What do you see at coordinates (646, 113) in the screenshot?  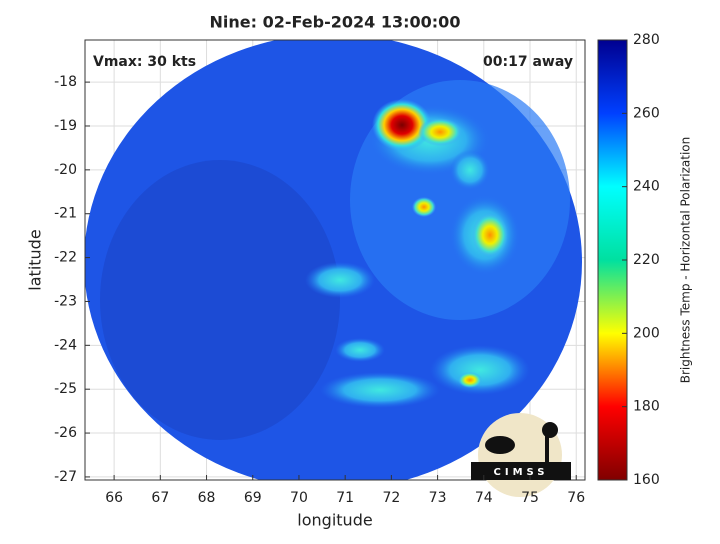 I see `colorbar-tick-label: 260` at bounding box center [646, 113].